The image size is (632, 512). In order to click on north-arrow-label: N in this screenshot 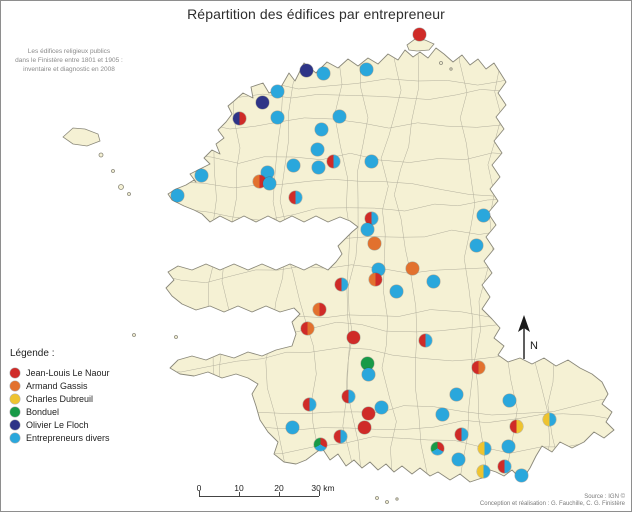, I will do `click(534, 346)`.